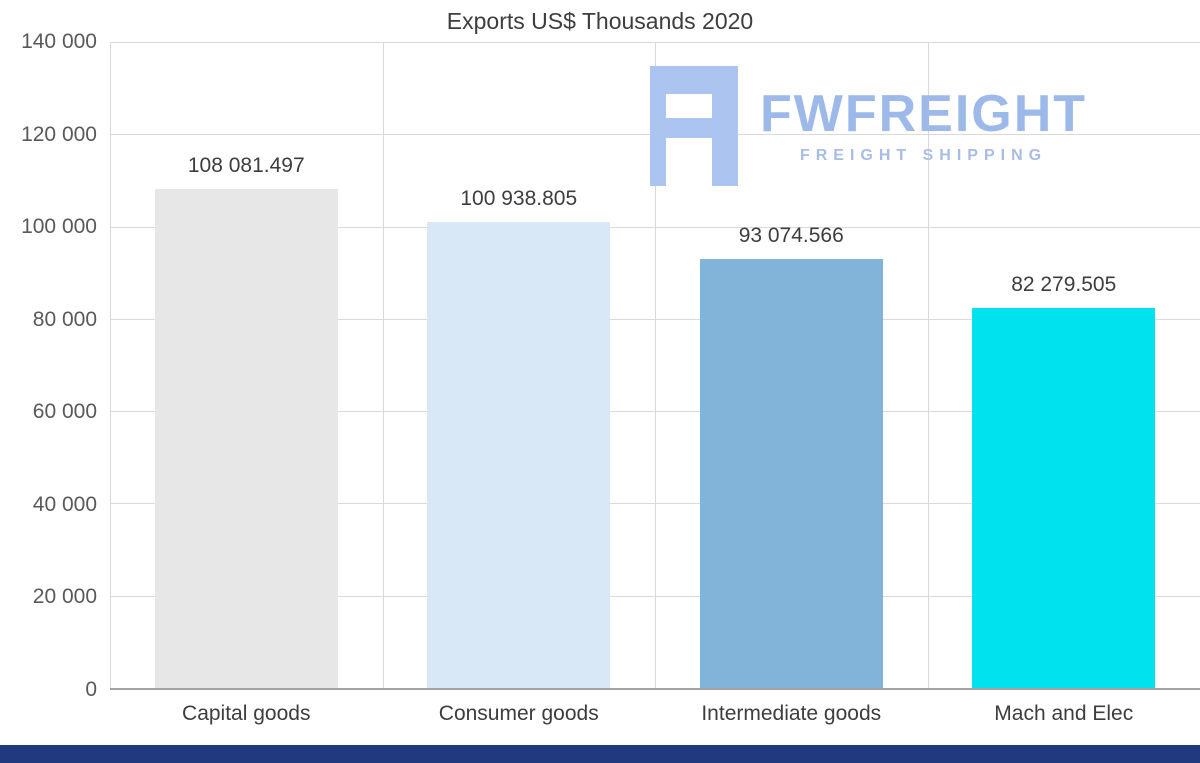 The width and height of the screenshot is (1200, 763). What do you see at coordinates (246, 713) in the screenshot?
I see `x-axis-label: Capital goods` at bounding box center [246, 713].